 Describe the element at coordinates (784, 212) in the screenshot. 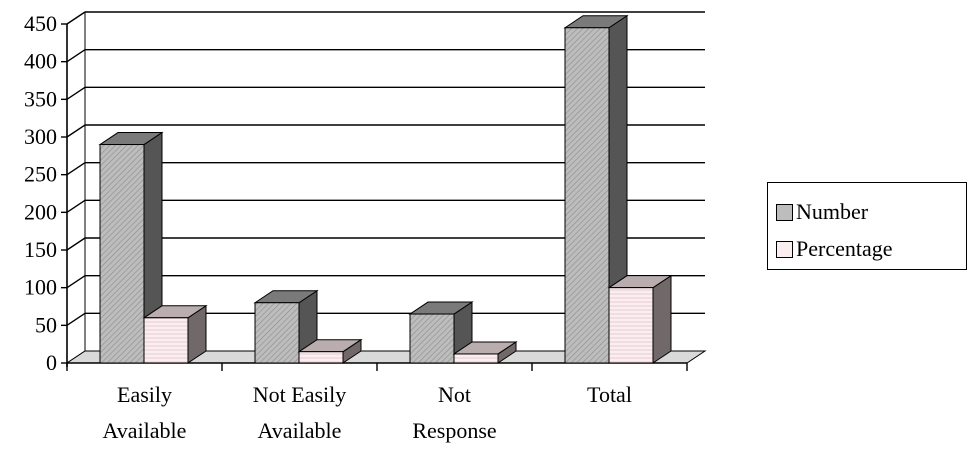

I see `legend-swatch-number` at that location.